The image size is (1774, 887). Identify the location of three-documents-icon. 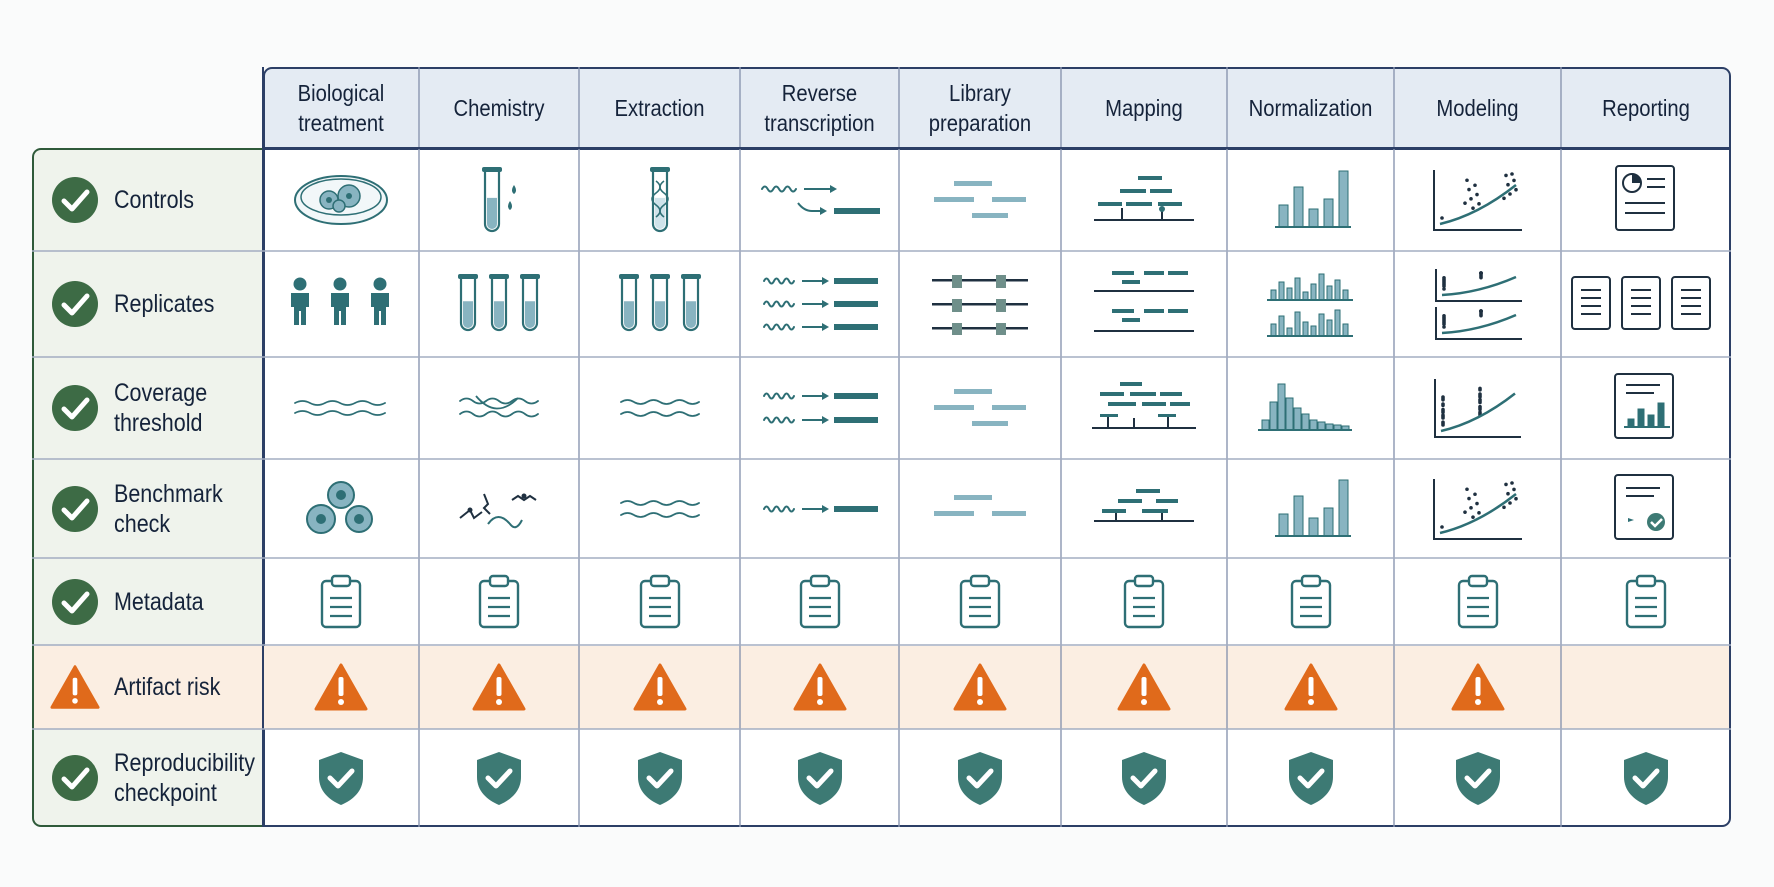
(1646, 304).